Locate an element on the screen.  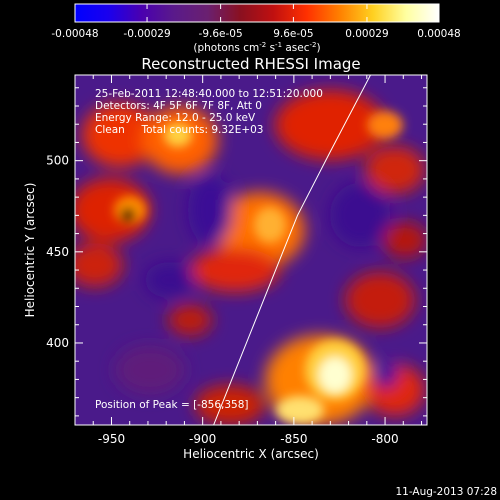
colorbar is located at coordinates (257, 13).